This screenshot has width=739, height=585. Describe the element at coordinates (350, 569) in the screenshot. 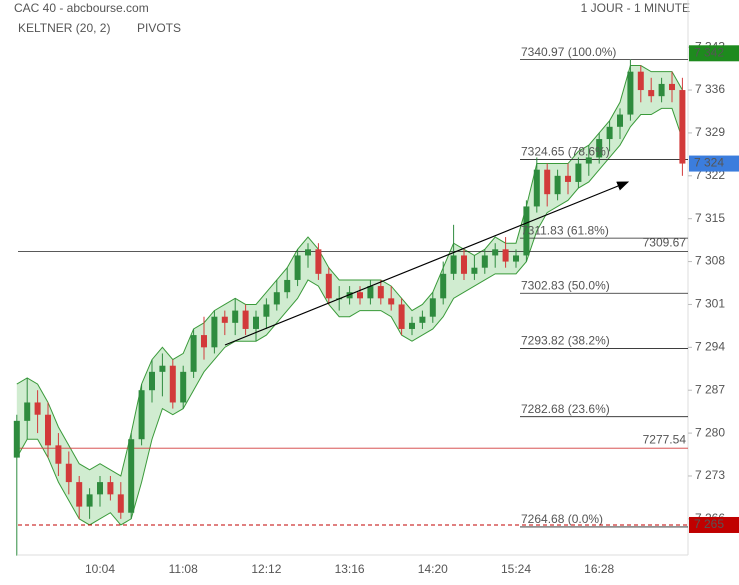

I see `x-tick-label: 13:16` at that location.